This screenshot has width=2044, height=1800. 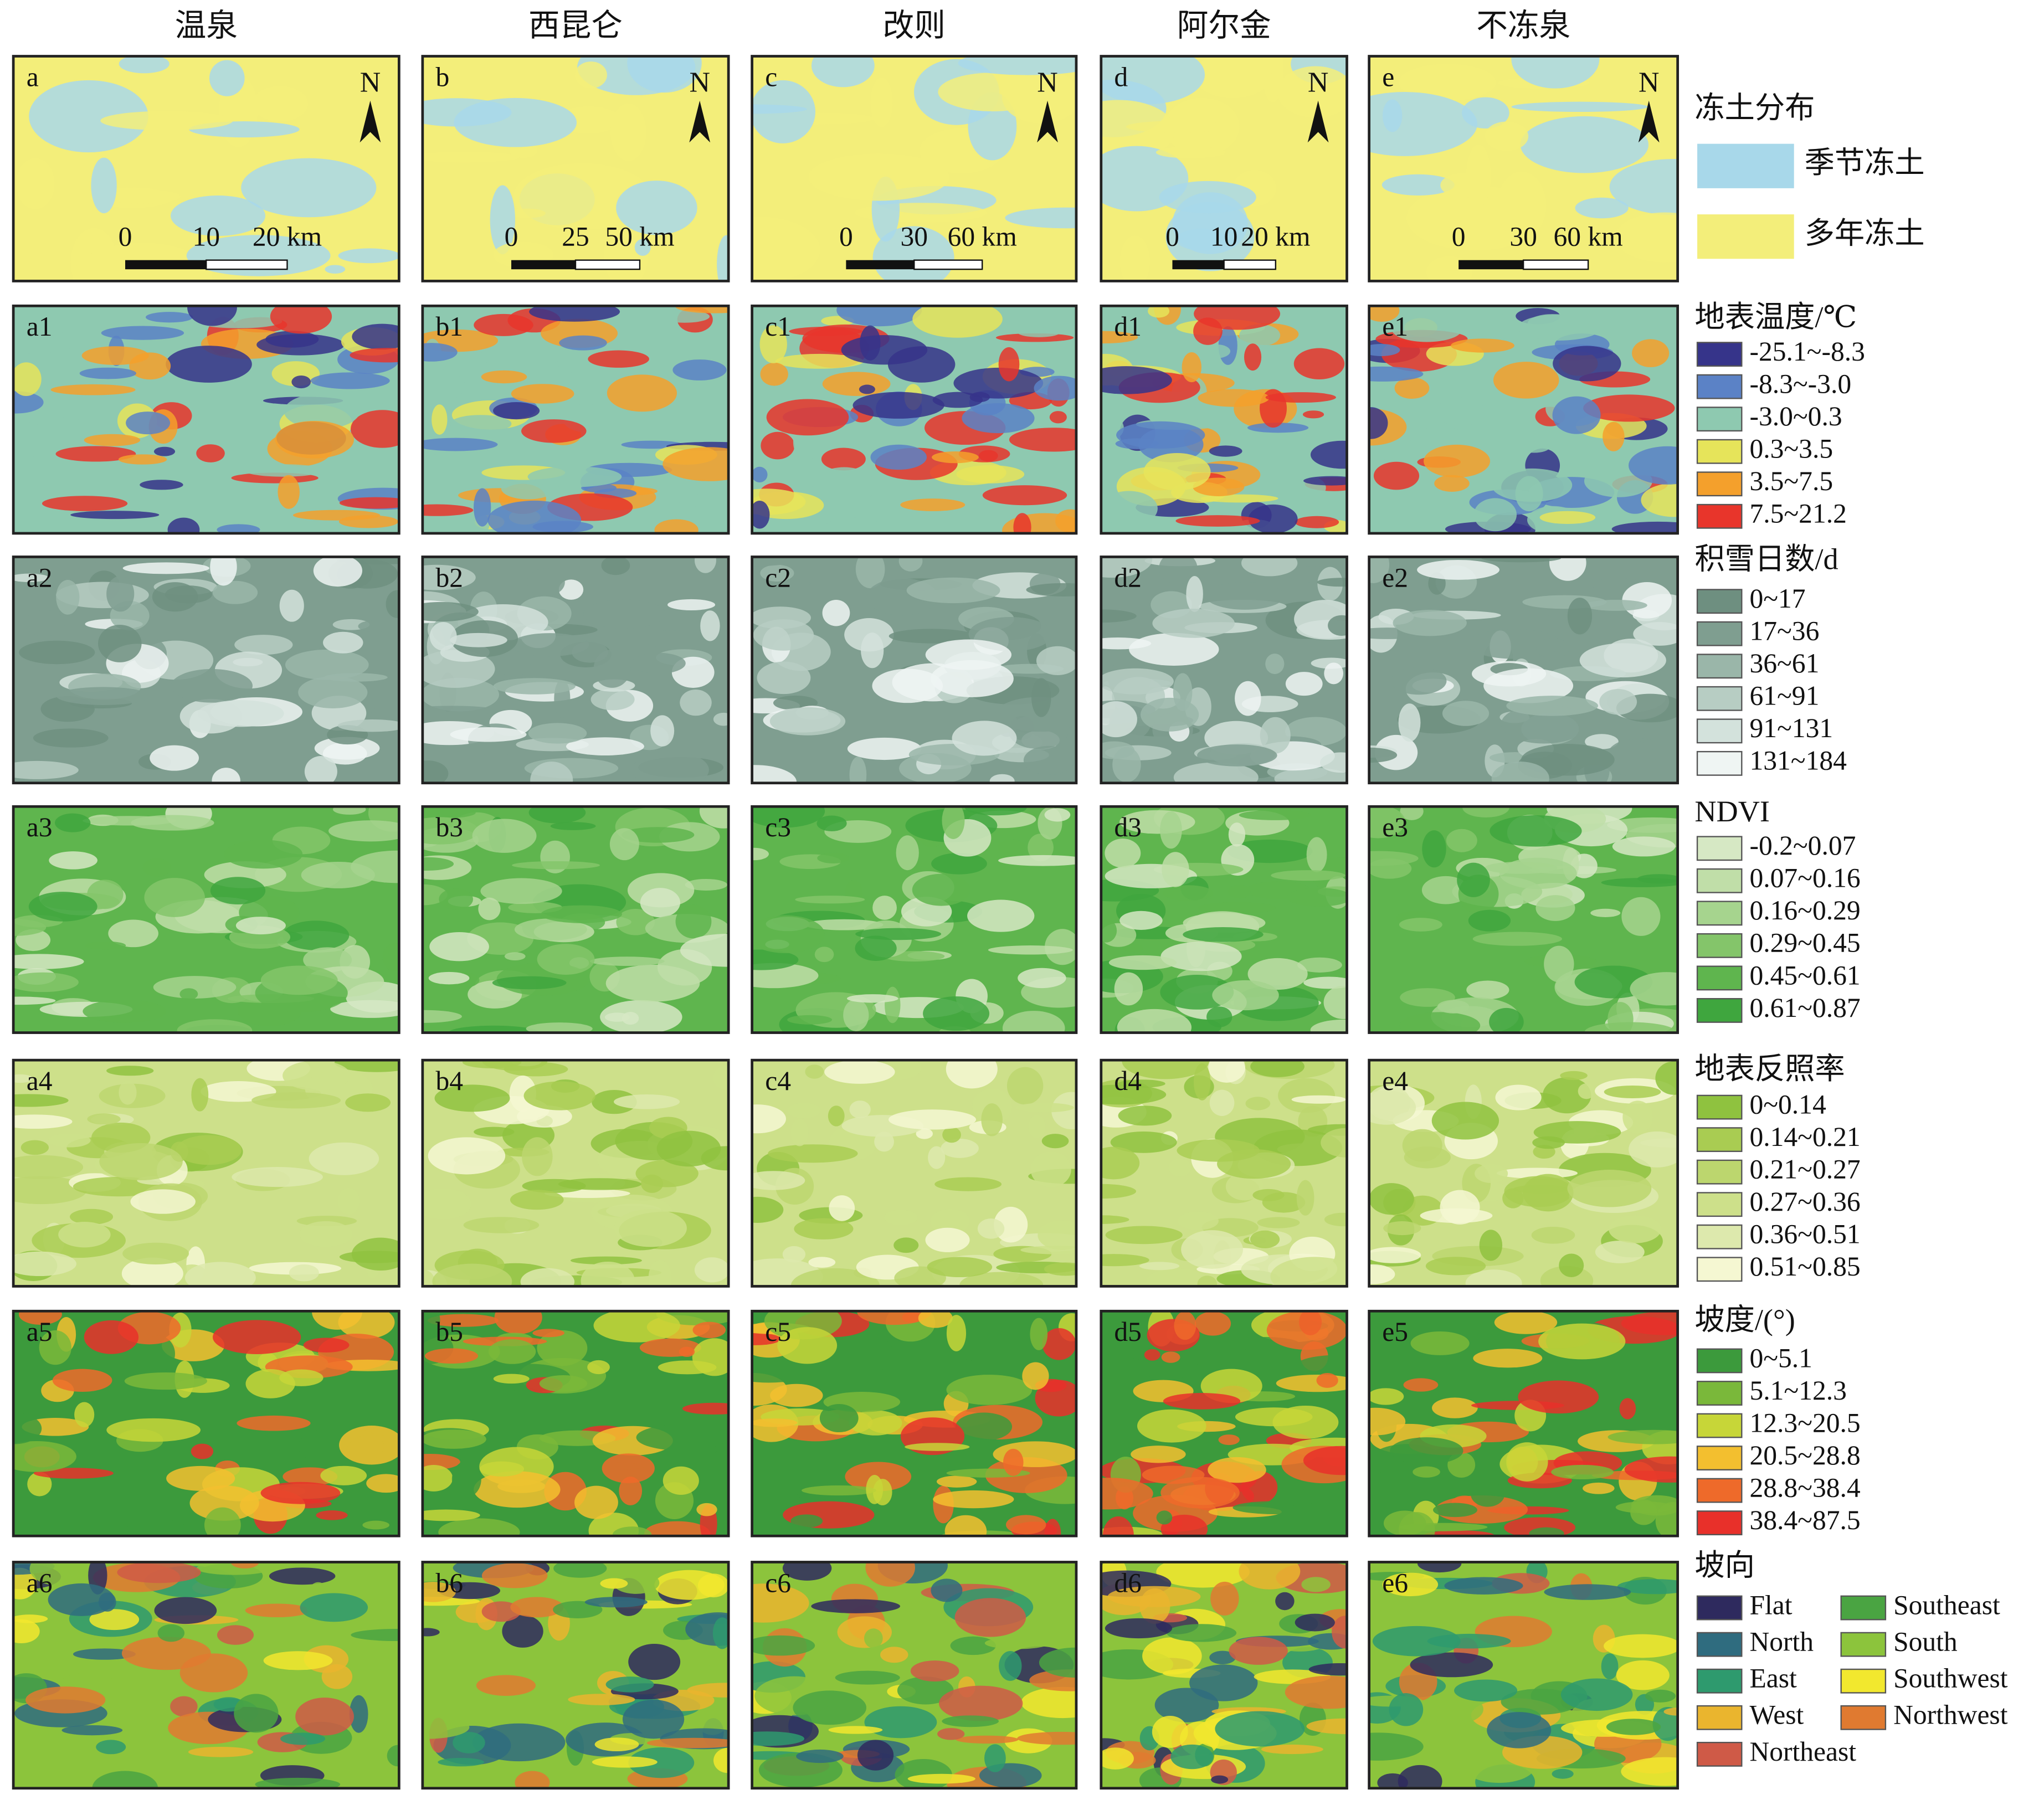 I want to click on scale-bar-black, so click(x=880, y=265).